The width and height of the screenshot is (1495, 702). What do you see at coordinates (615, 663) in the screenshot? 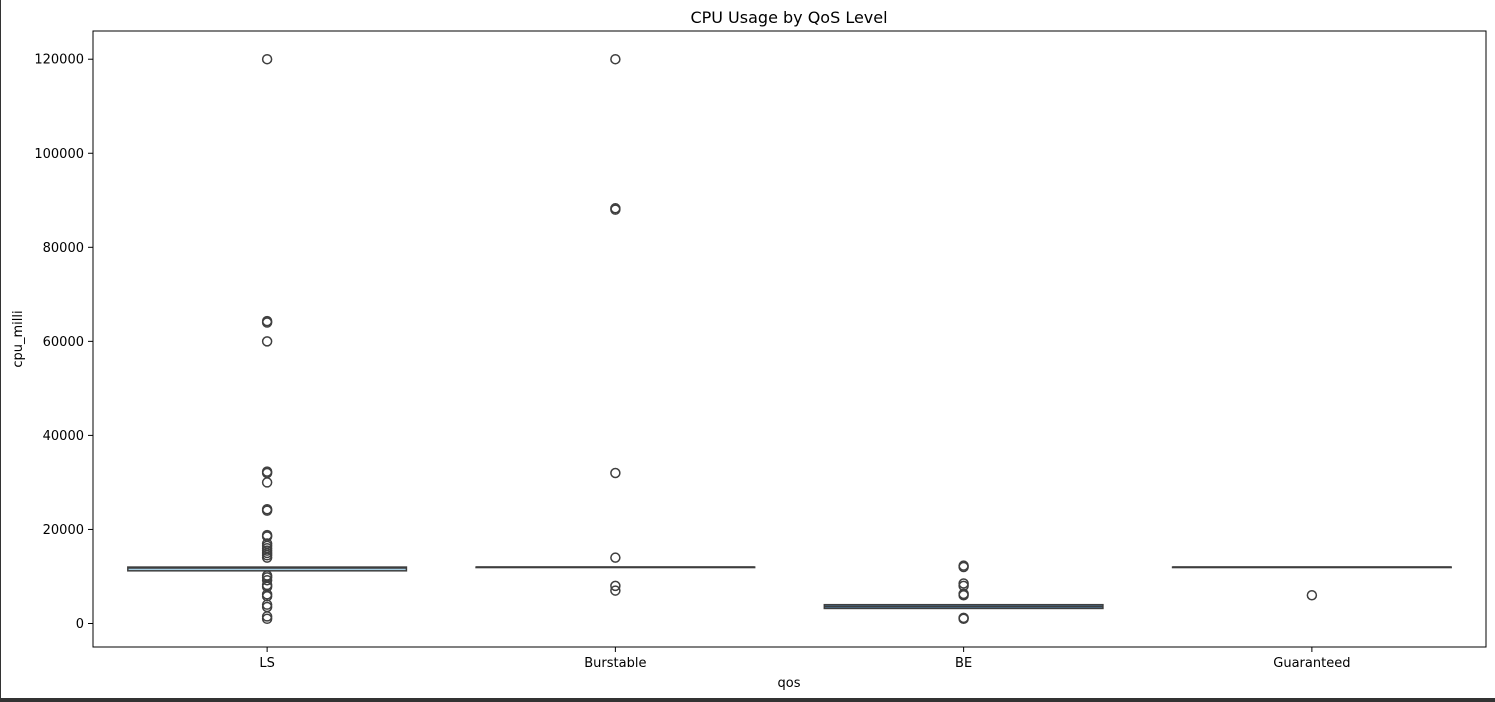
I see `x-tick-label: Burstable` at bounding box center [615, 663].